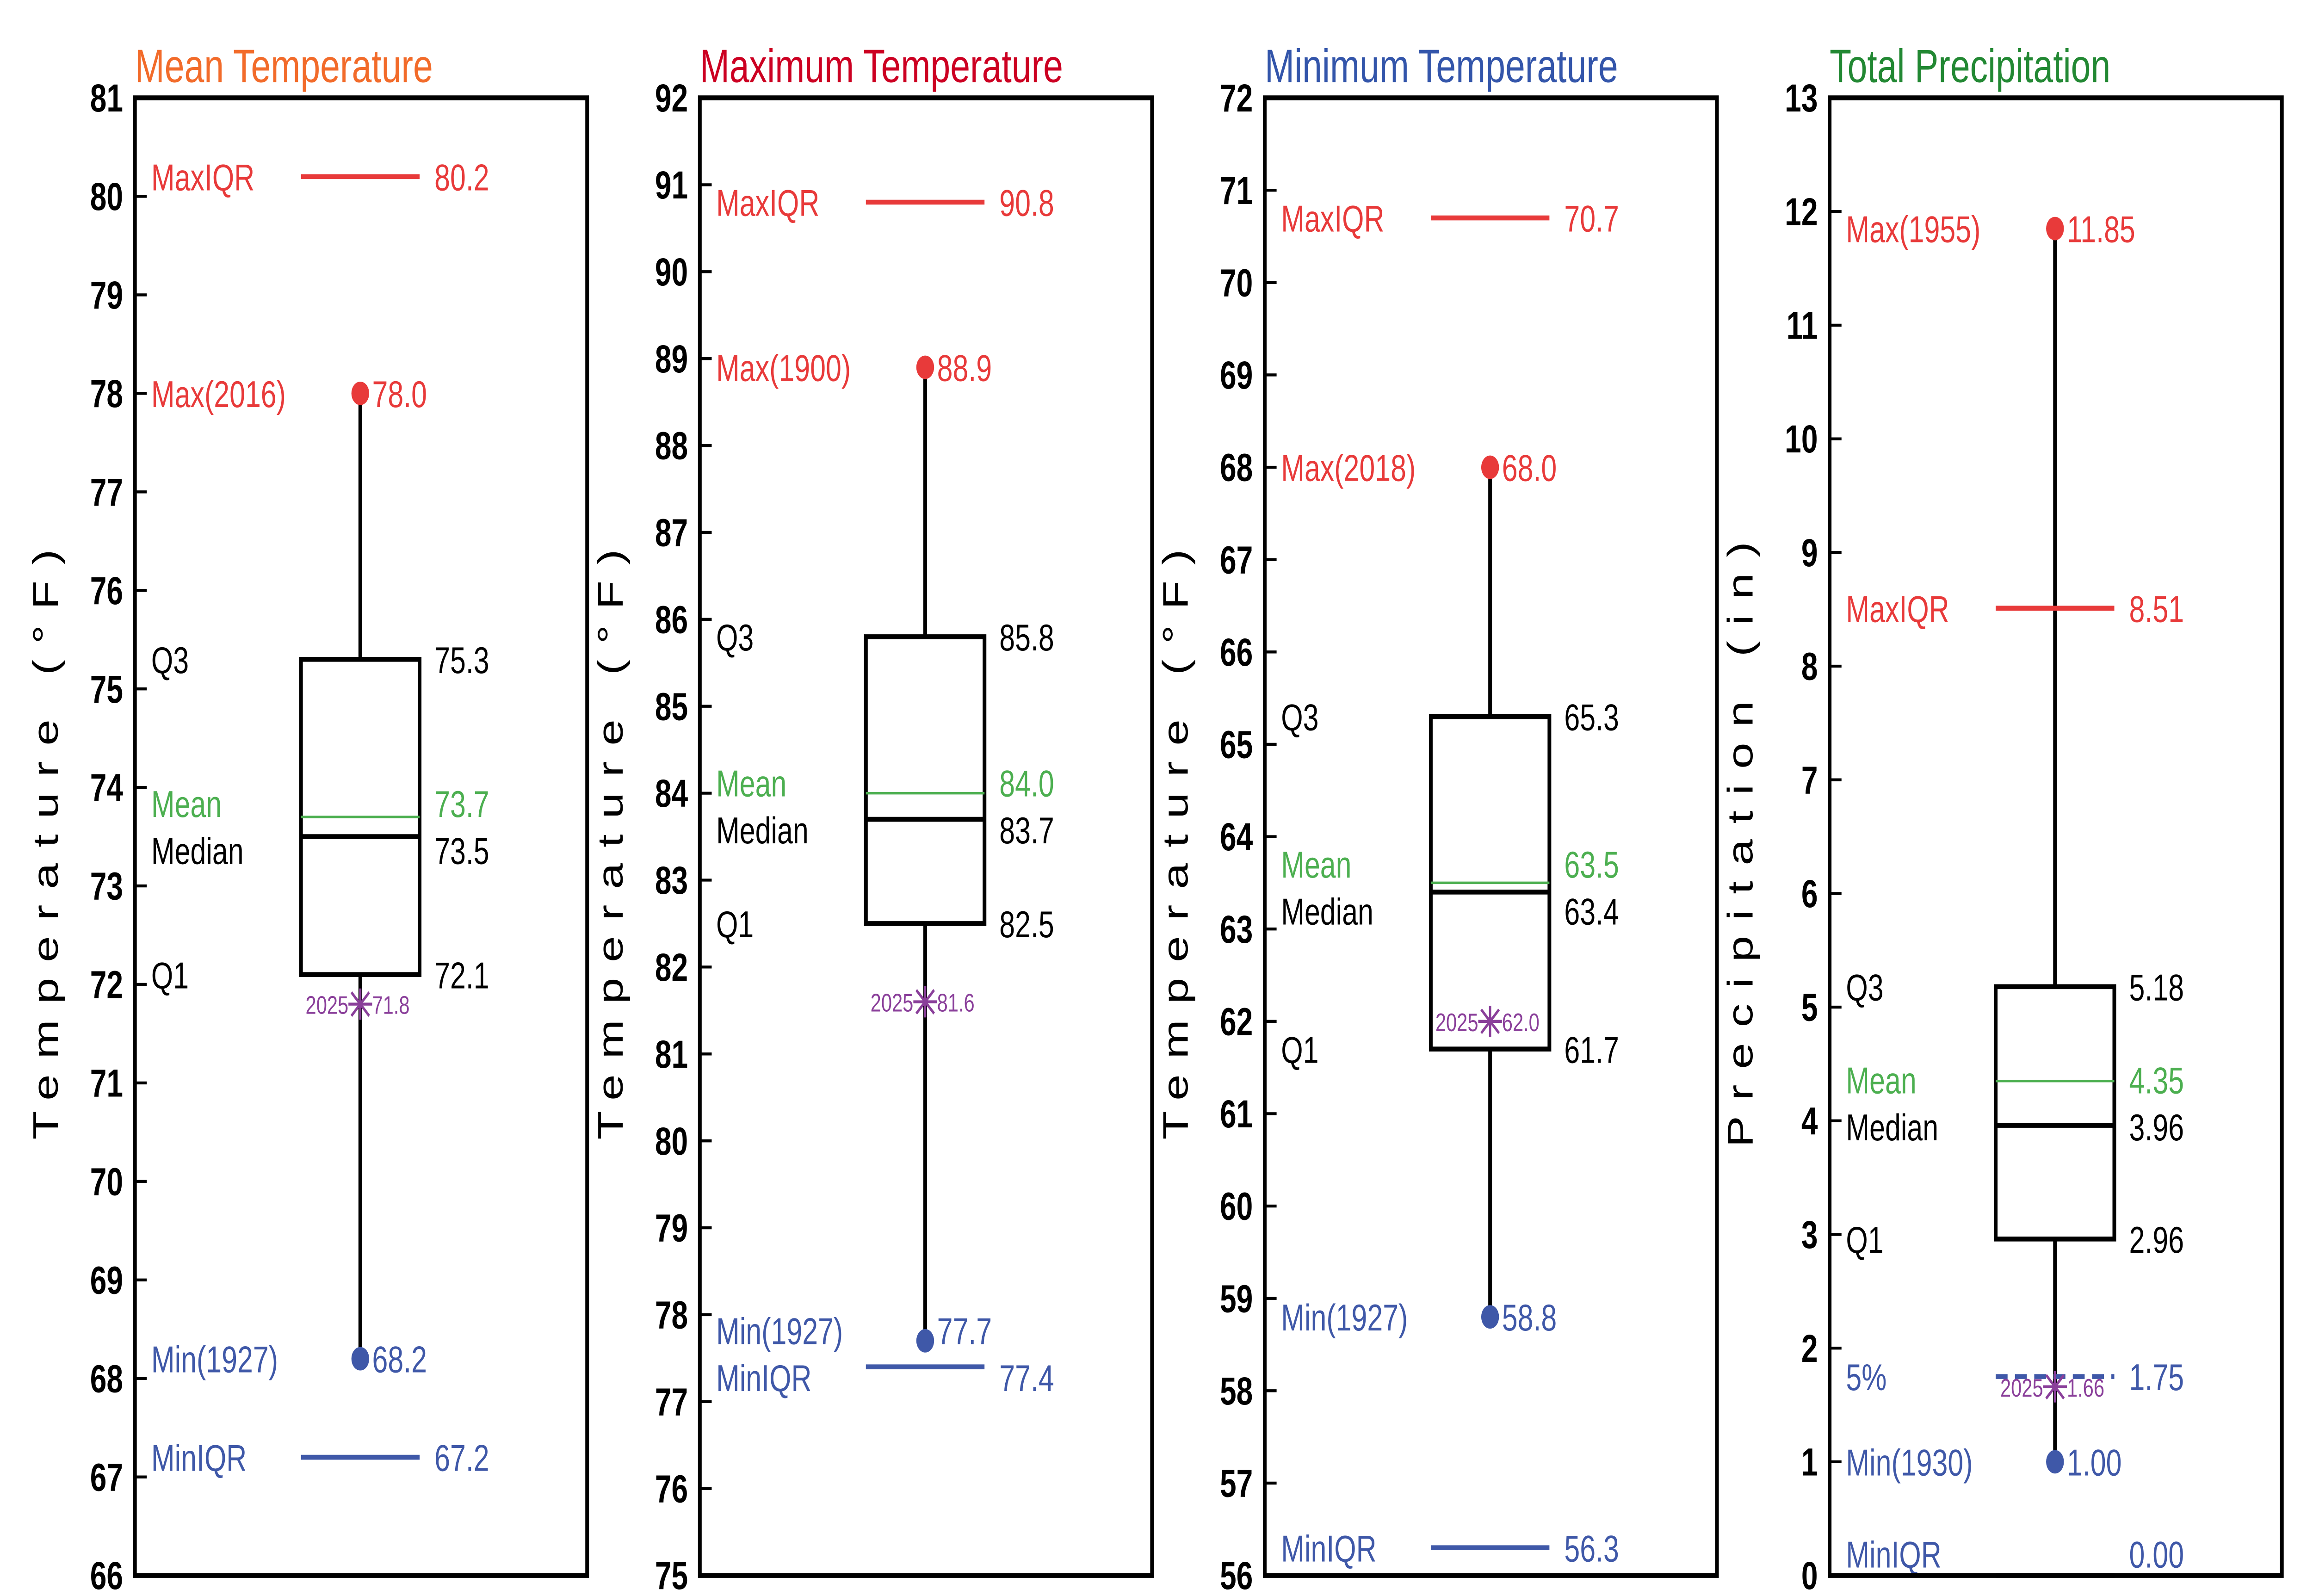 Image resolution: width=2313 pixels, height=1596 pixels. I want to click on stat-value-max: 11.85, so click(2101, 230).